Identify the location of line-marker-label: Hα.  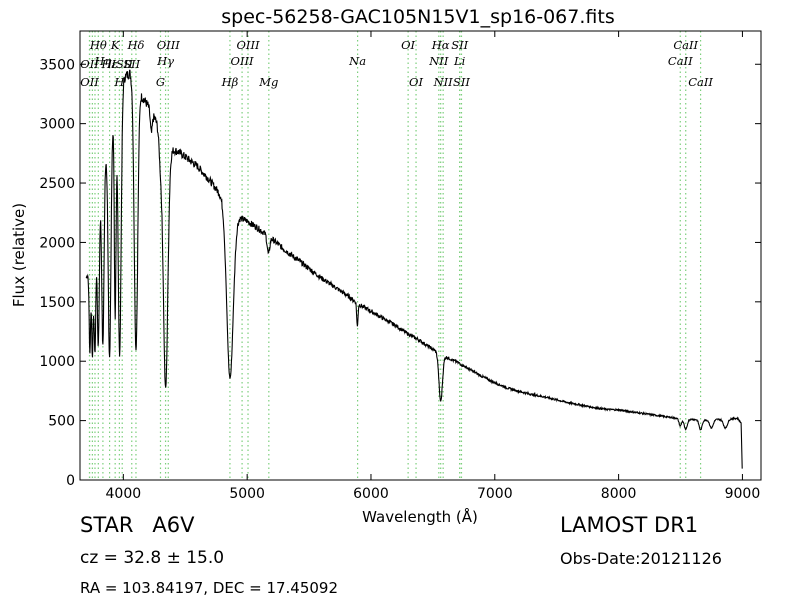
(440, 45).